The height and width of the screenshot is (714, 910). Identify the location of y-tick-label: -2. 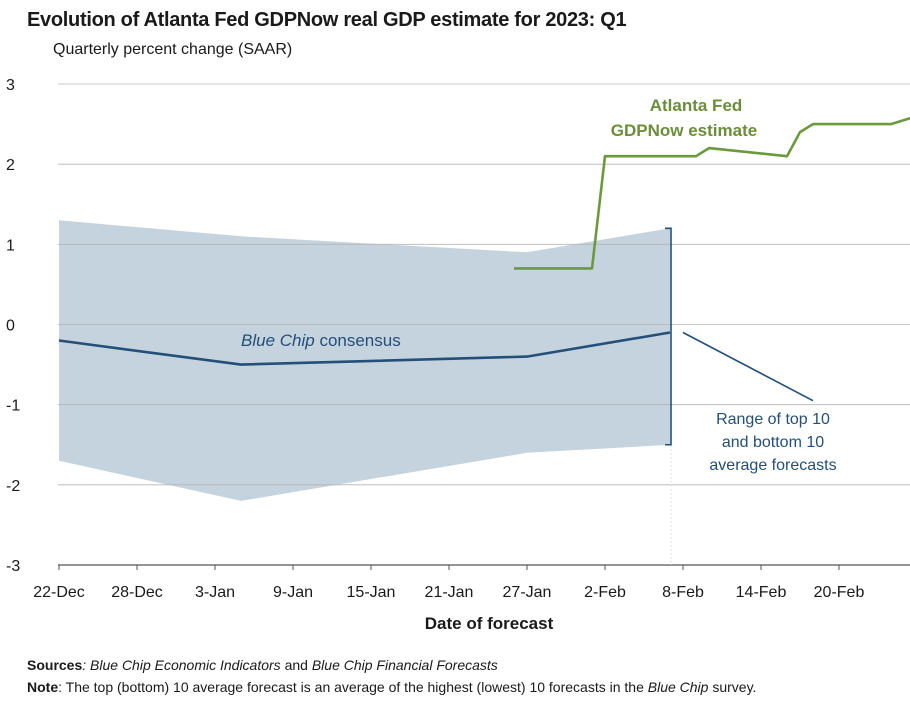
(13, 486).